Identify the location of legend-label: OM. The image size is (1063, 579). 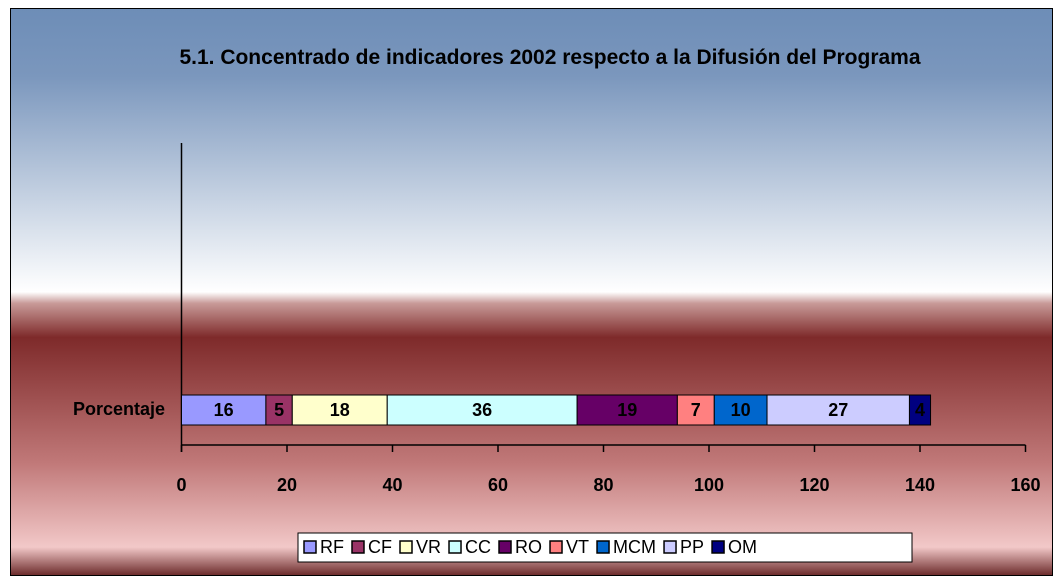
(742, 547).